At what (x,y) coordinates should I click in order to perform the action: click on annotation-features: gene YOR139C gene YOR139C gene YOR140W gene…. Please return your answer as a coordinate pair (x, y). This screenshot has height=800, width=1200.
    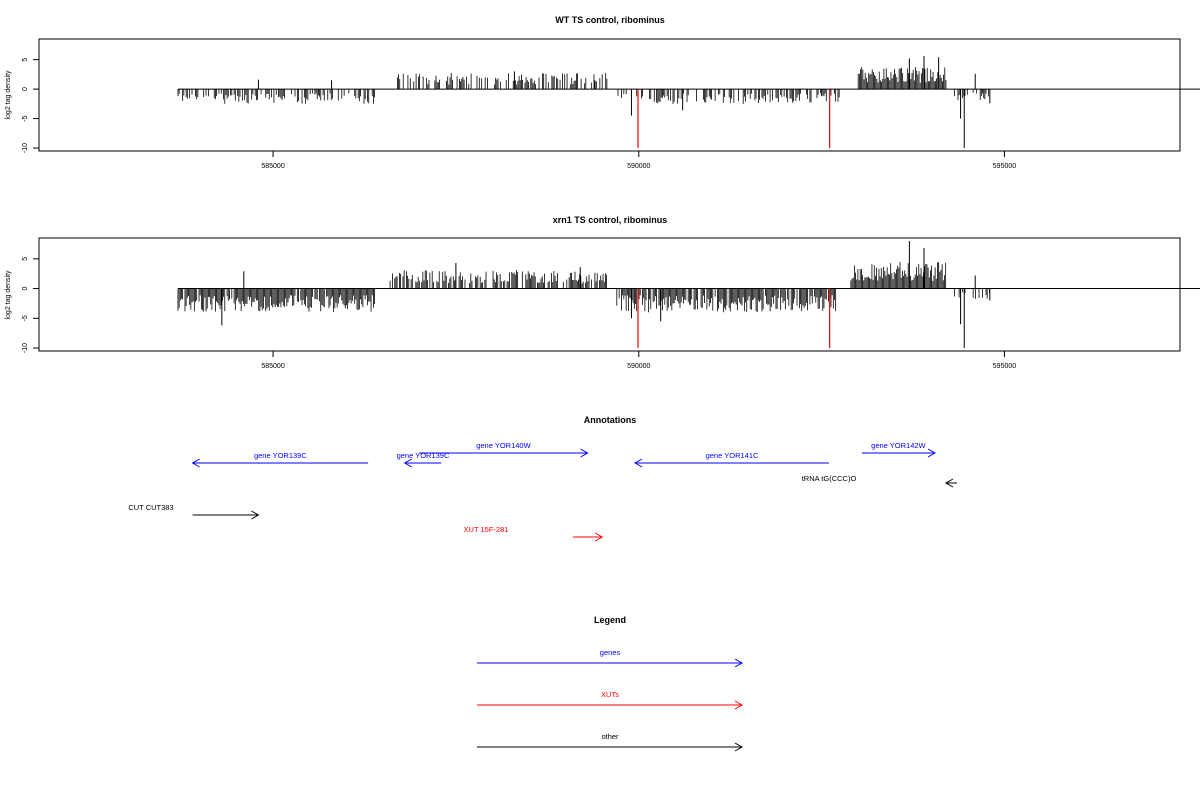
    Looking at the image, I should click on (542, 491).